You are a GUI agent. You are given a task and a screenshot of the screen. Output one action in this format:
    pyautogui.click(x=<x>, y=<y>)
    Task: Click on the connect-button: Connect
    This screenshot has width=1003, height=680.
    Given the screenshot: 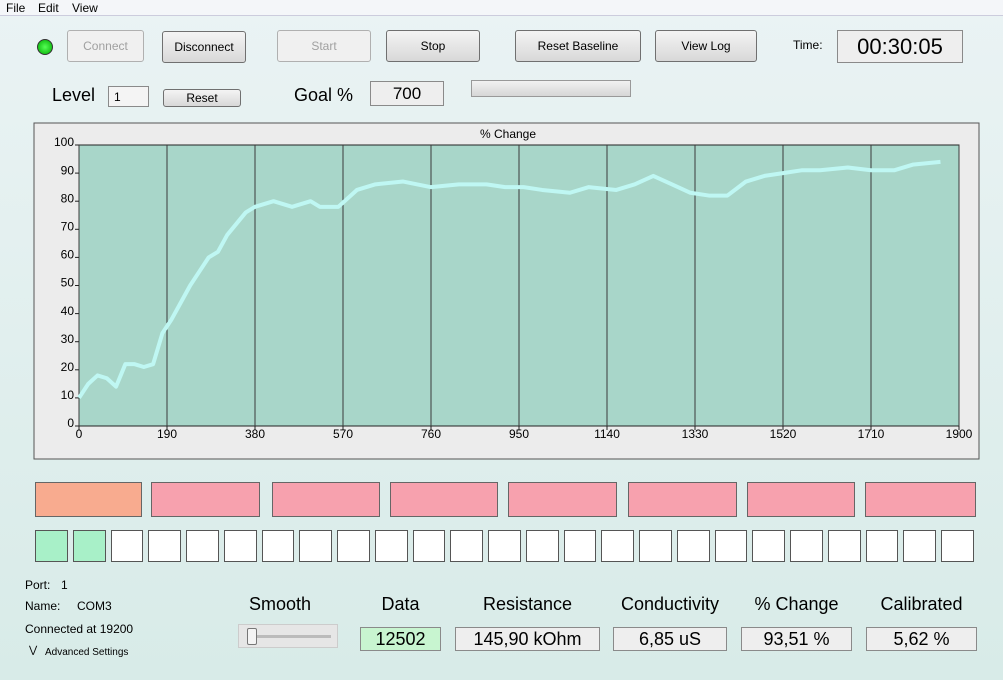 What is the action you would take?
    pyautogui.click(x=105, y=46)
    